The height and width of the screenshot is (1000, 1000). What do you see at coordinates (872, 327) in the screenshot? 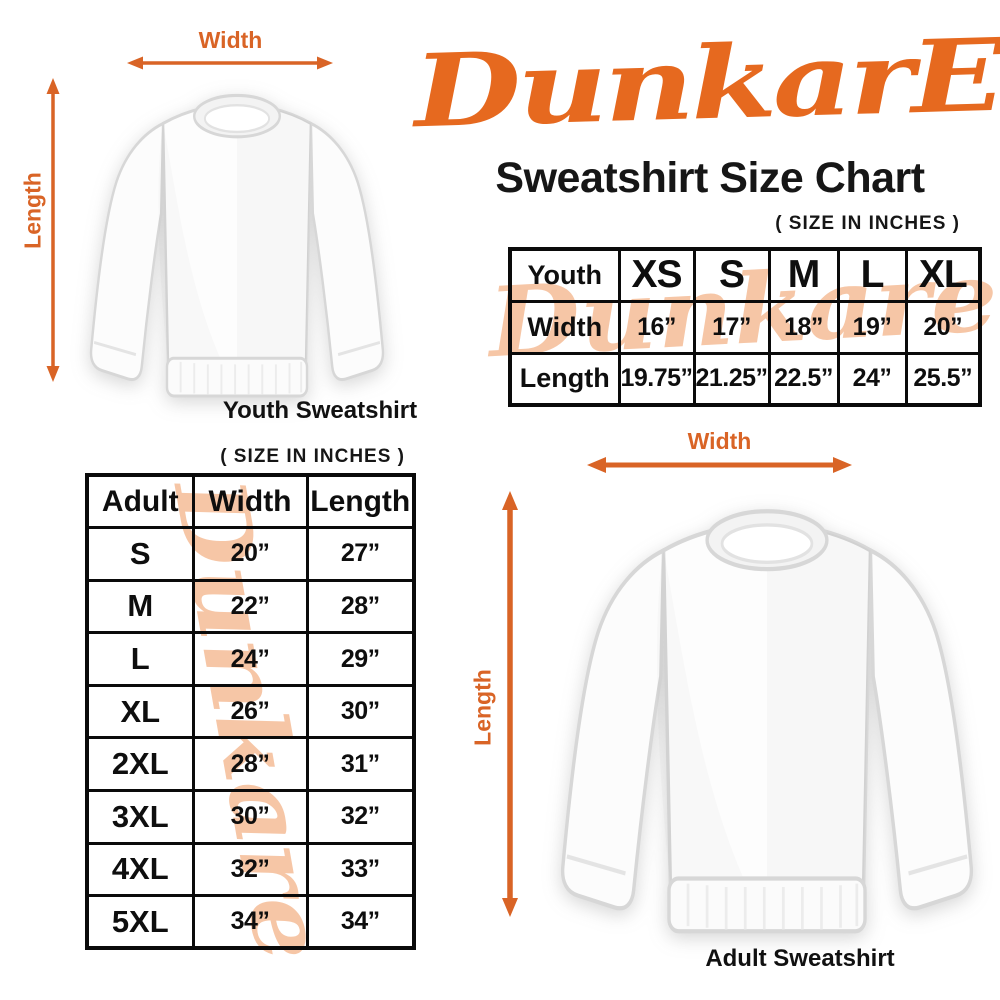
I see `youth-width-value: 19”` at bounding box center [872, 327].